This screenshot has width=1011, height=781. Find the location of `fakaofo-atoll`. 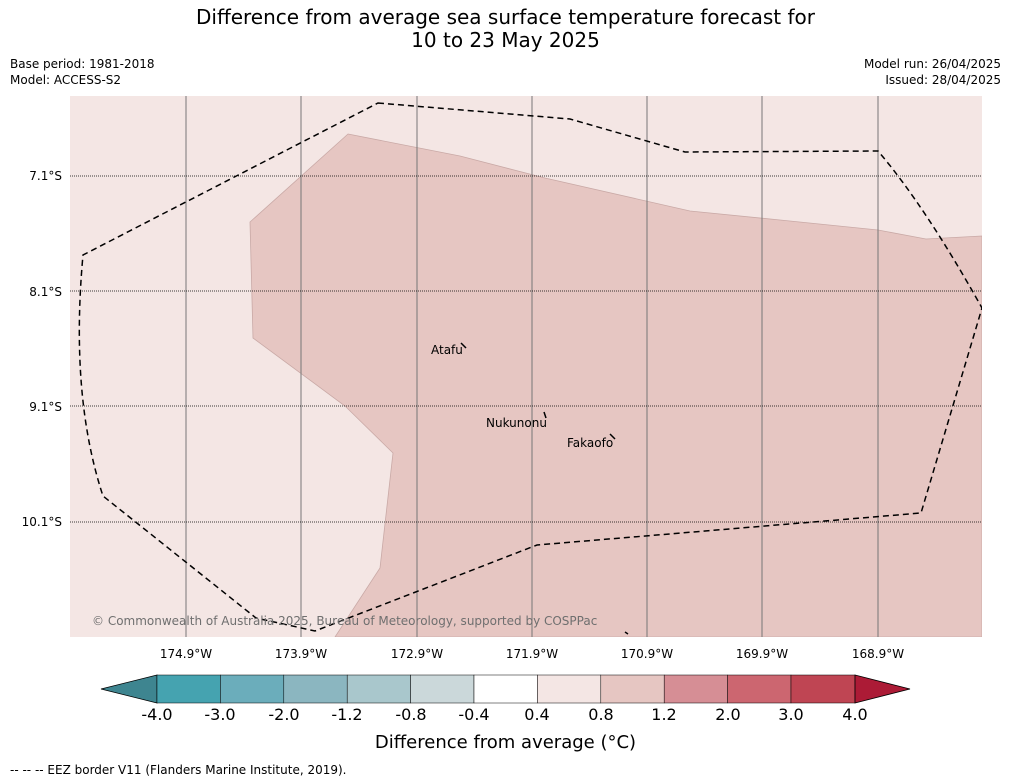

fakaofo-atoll is located at coordinates (612, 436).